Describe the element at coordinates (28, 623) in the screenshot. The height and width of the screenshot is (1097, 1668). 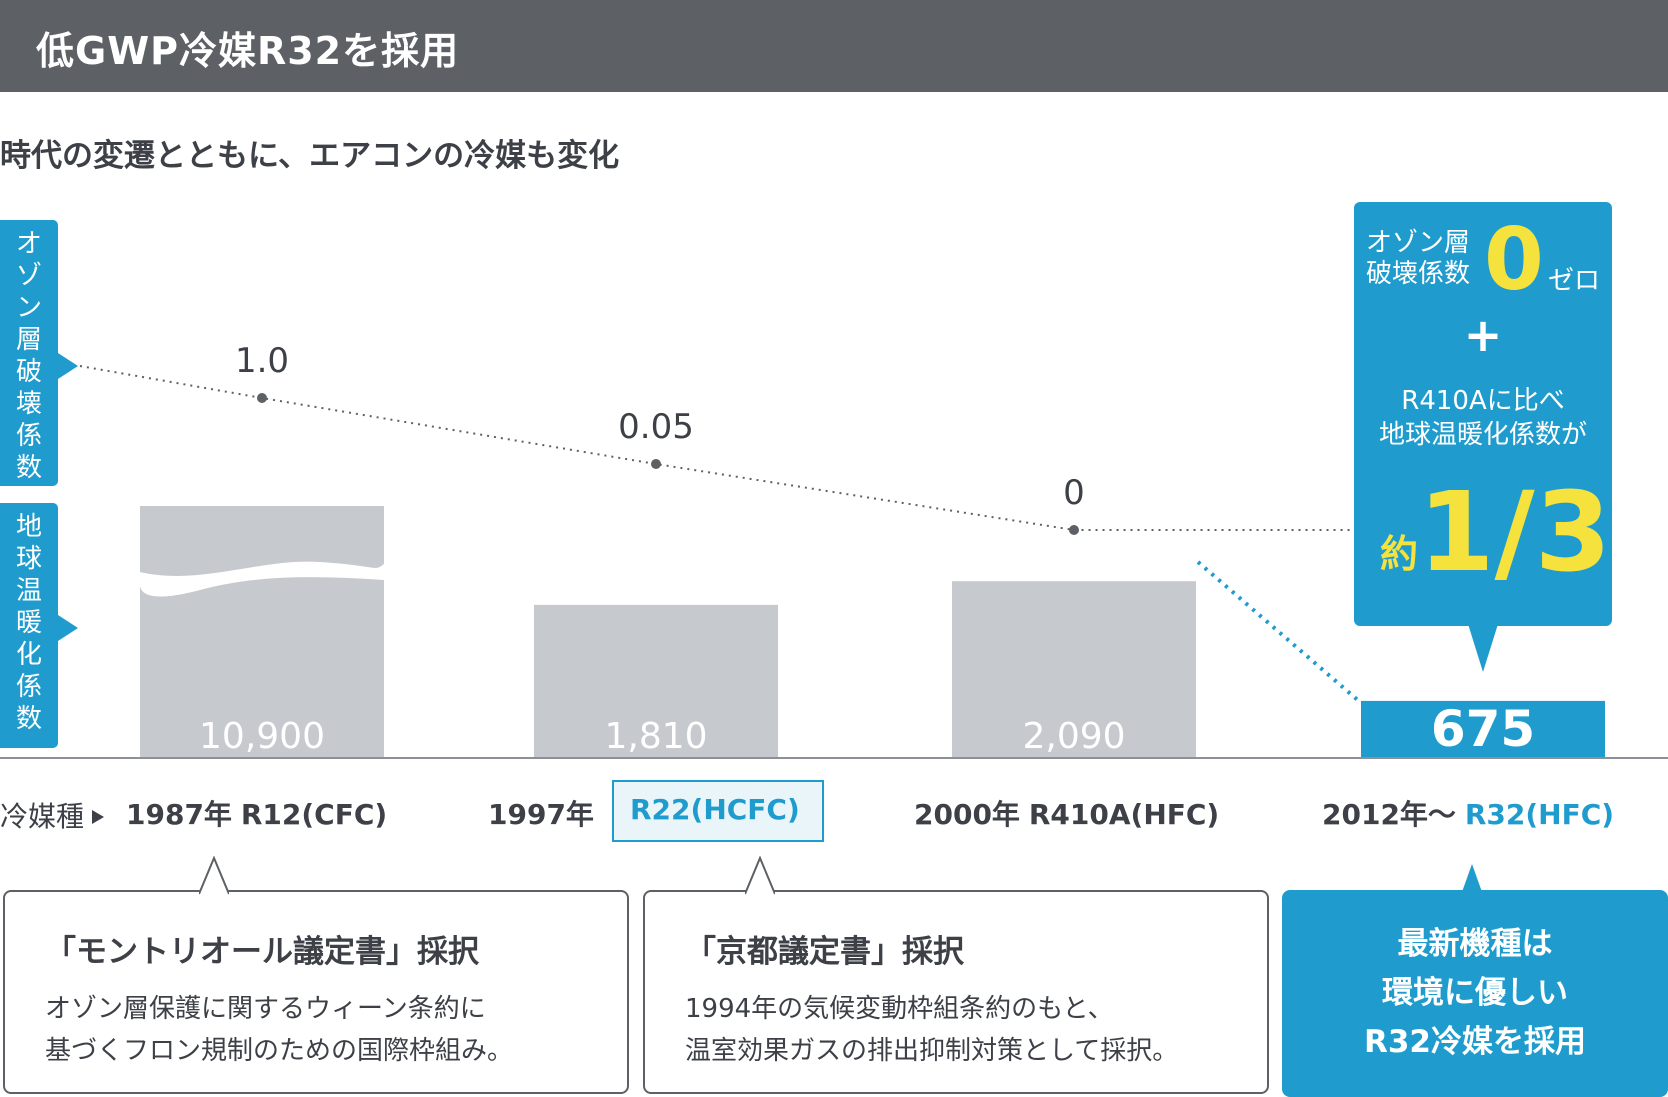
I see `gwp-axis-label-text: 地球温暖化係数` at that location.